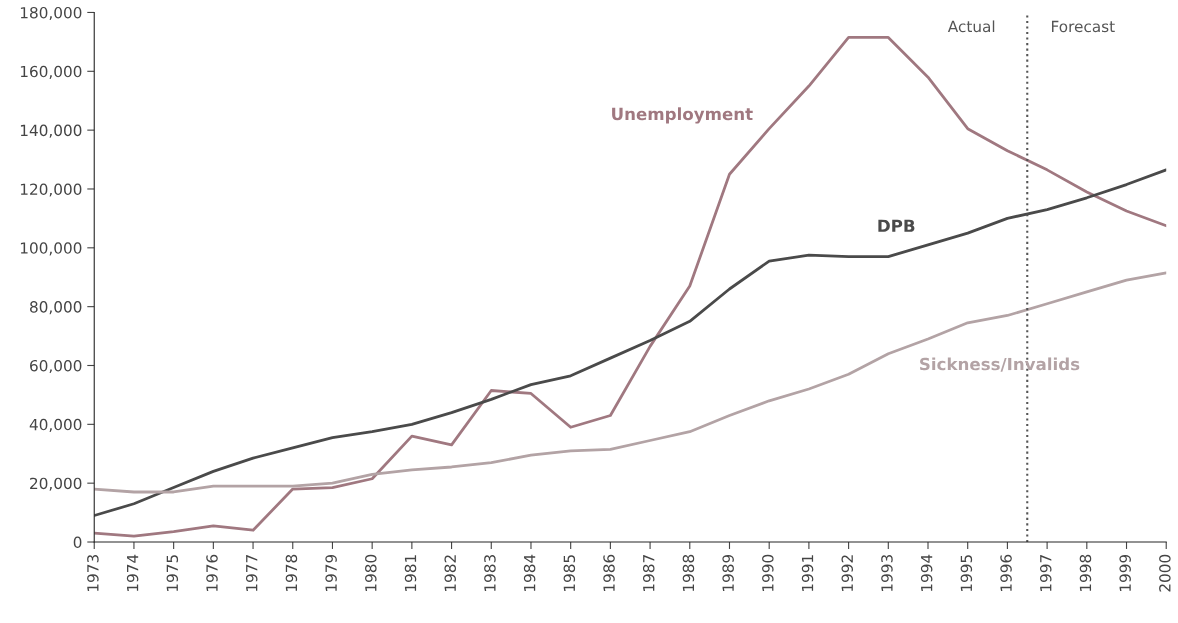 This screenshot has width=1178, height=623. What do you see at coordinates (56, 308) in the screenshot?
I see `y-tick-label: 80,000` at bounding box center [56, 308].